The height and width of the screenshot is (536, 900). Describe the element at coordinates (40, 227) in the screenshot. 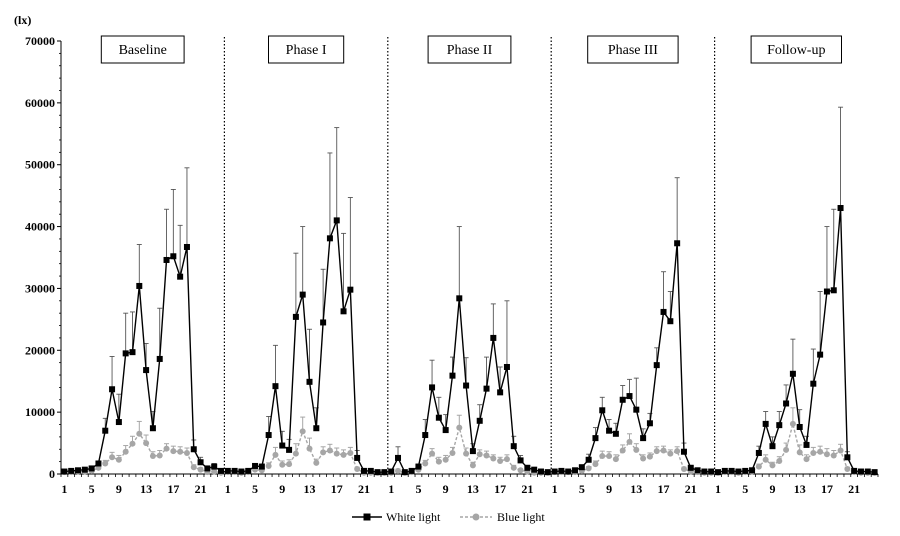

I see `y-tick-label: 40000` at that location.